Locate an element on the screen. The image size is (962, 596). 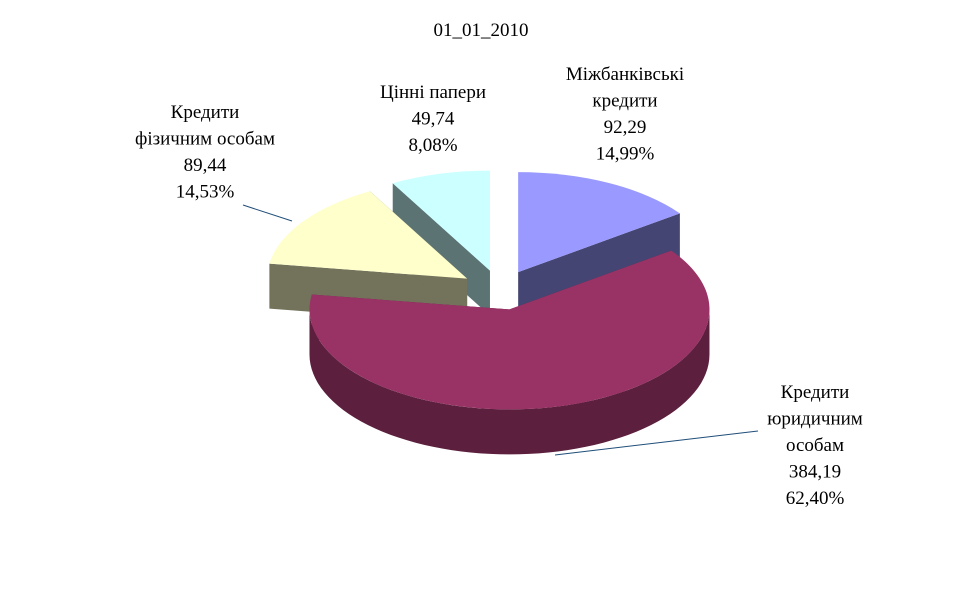
category-label: Міжбанківські кредити is located at coordinates (625, 88).